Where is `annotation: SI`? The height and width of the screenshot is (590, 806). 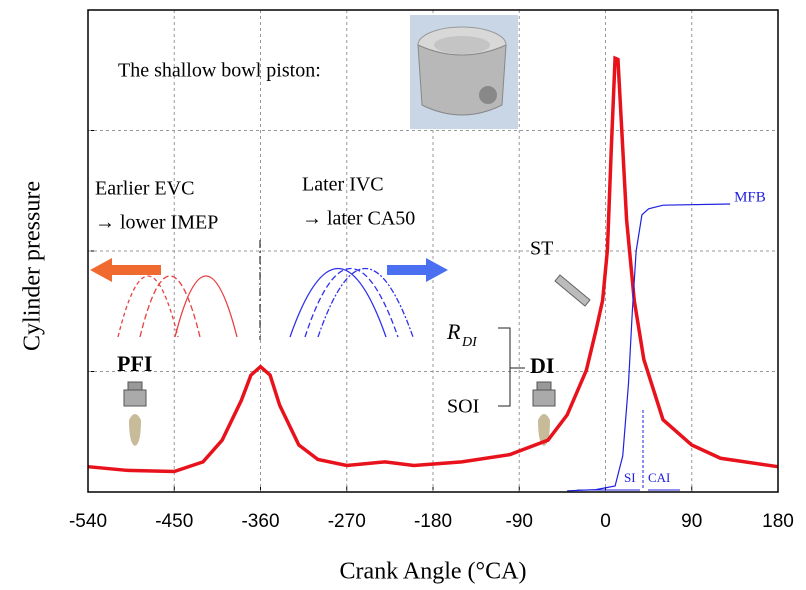
annotation: SI is located at coordinates (630, 477).